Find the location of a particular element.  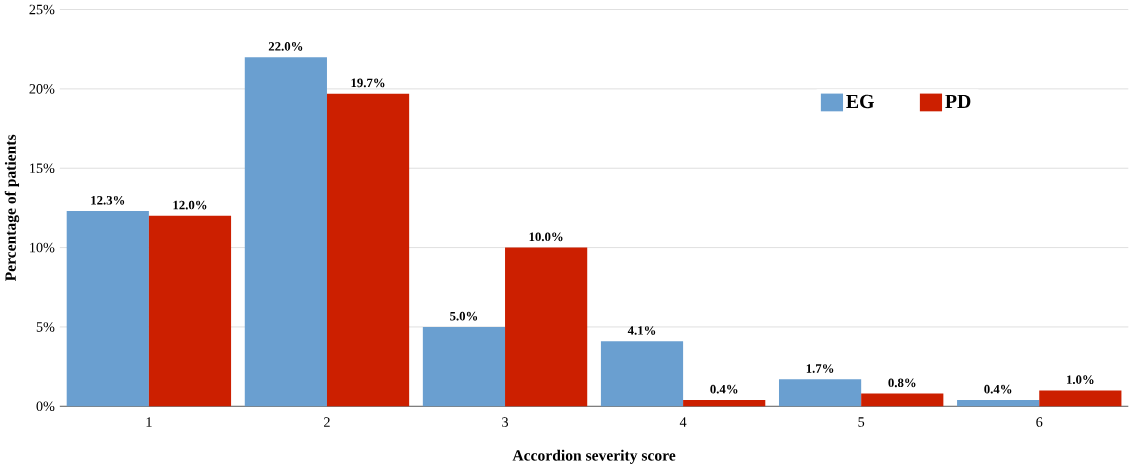

legend-label: PD is located at coordinates (958, 102).